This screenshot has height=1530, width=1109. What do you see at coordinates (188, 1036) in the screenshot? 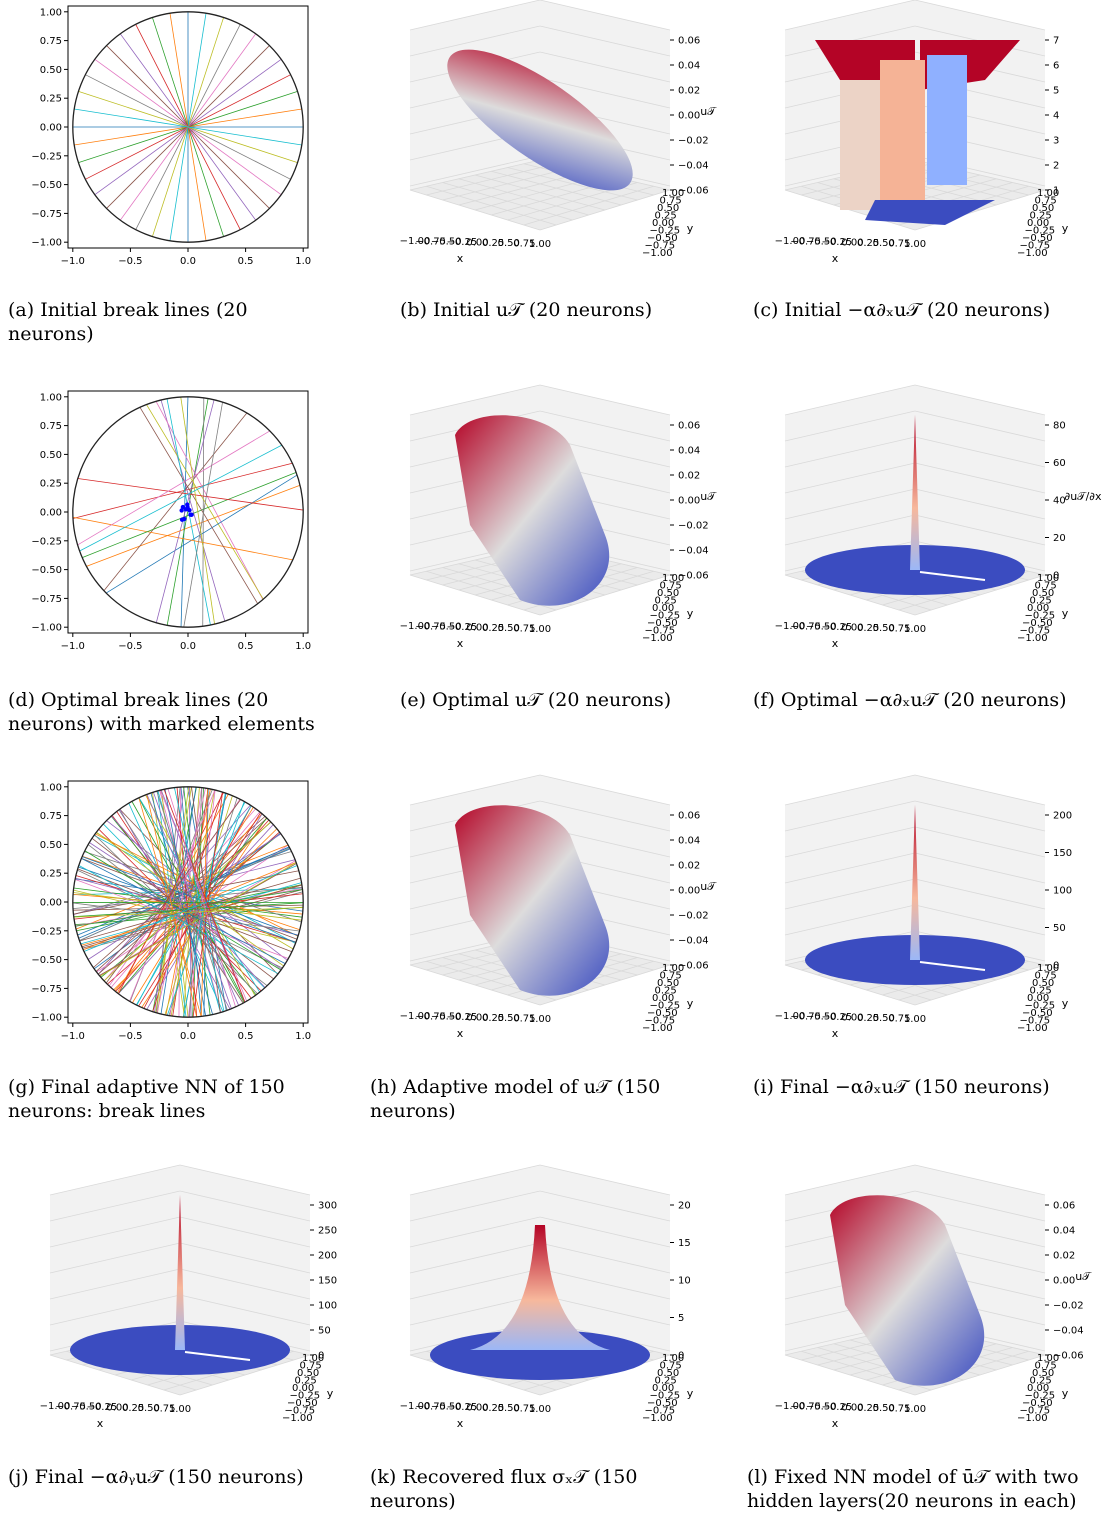
I see `x-tick-label: 0.0` at bounding box center [188, 1036].